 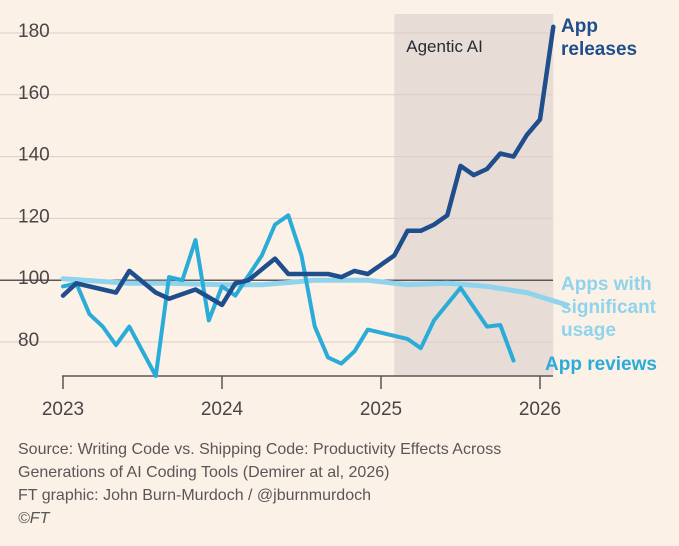 What do you see at coordinates (222, 409) in the screenshot?
I see `x-tick-label-2024: 2024` at bounding box center [222, 409].